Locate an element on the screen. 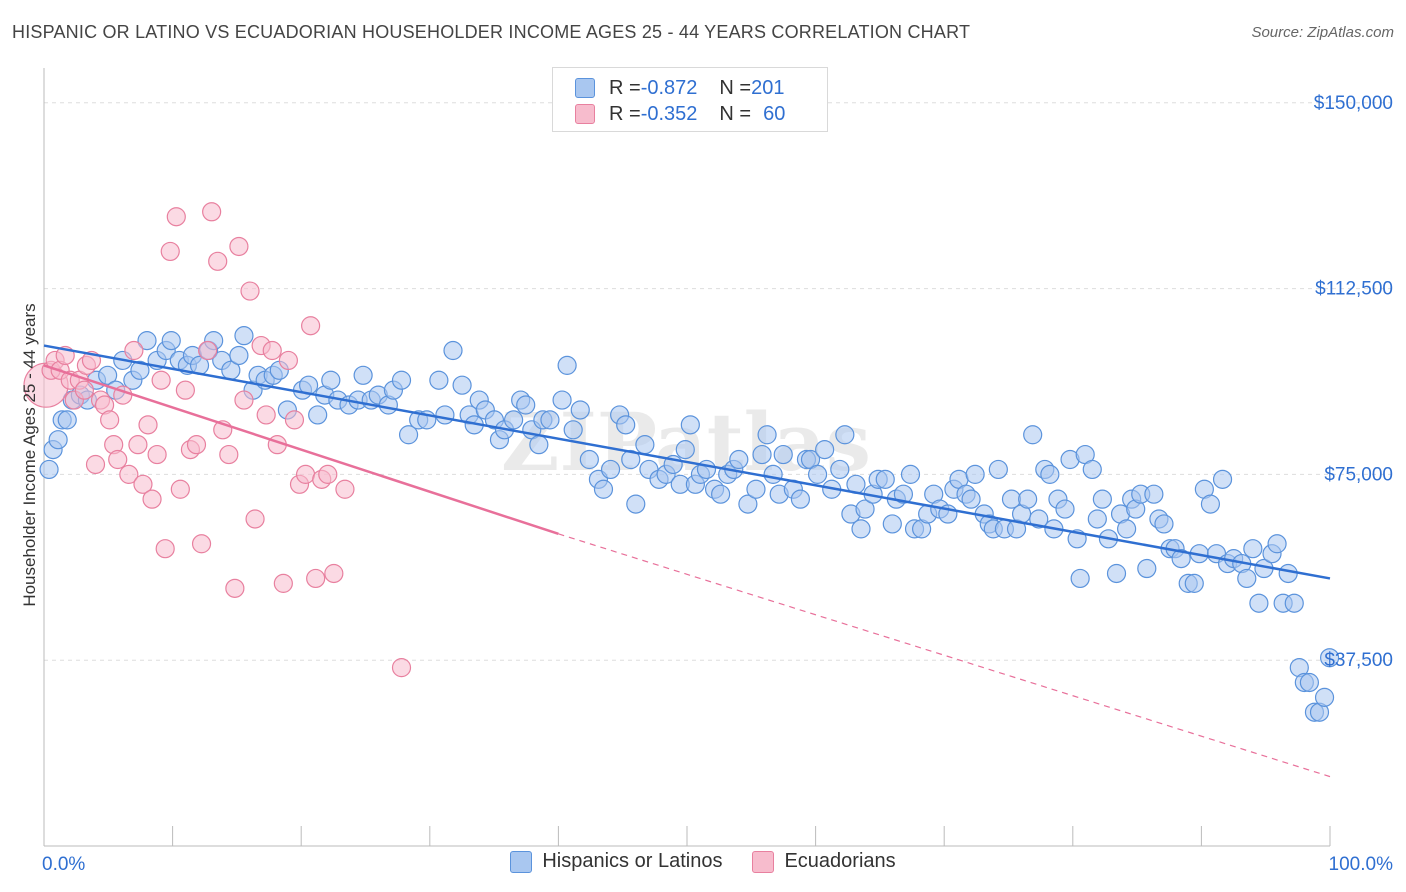 The height and width of the screenshot is (892, 1406). chart-source: Source: ZipAtlas.com is located at coordinates (1322, 32).